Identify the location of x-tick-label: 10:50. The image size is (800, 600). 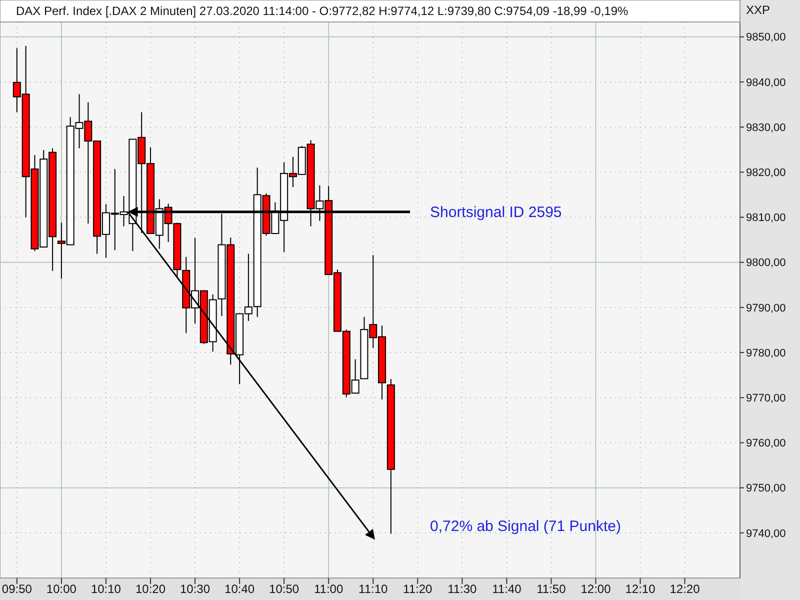
(284, 589).